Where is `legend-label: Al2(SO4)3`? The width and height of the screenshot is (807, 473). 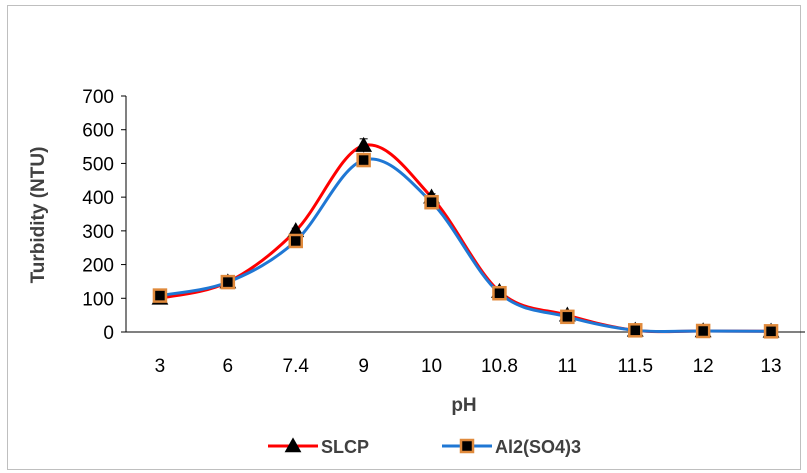 legend-label: Al2(SO4)3 is located at coordinates (538, 447).